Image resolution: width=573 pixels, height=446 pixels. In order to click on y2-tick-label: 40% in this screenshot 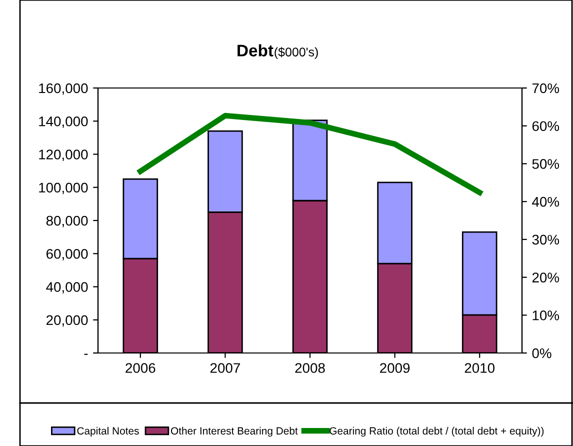, I will do `click(546, 201)`.